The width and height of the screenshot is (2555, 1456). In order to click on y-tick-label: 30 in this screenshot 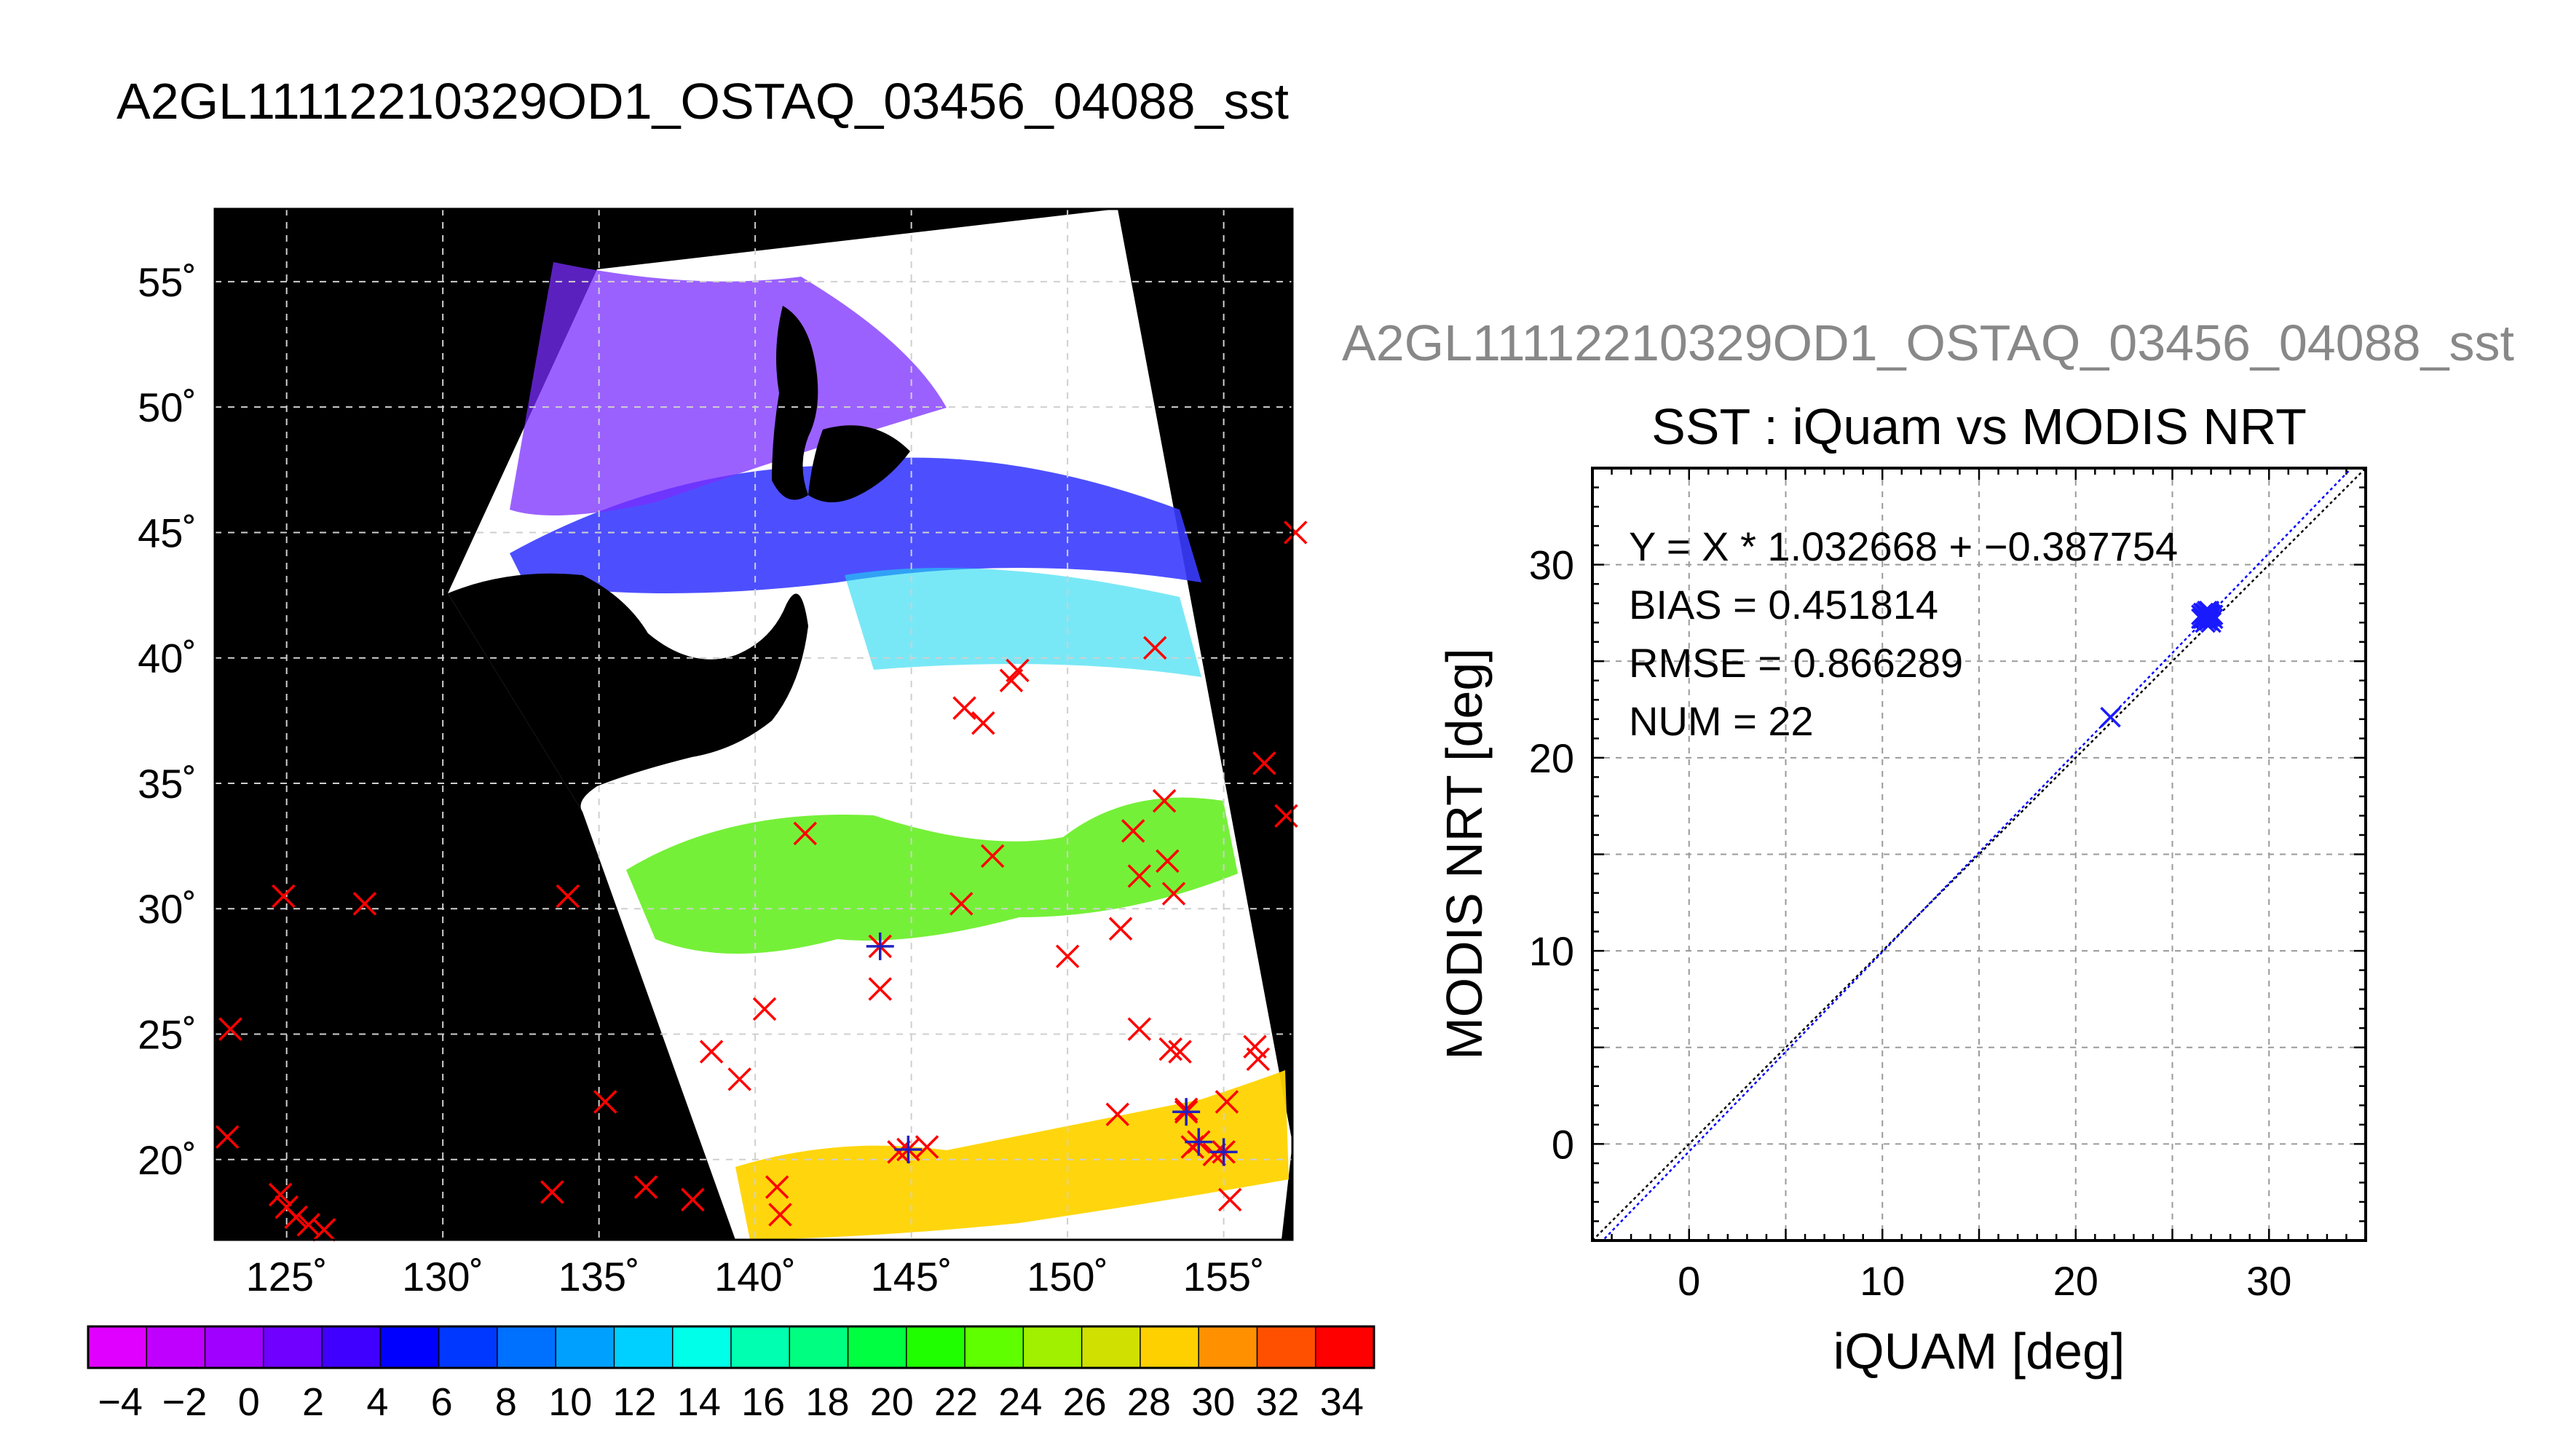, I will do `click(1551, 565)`.